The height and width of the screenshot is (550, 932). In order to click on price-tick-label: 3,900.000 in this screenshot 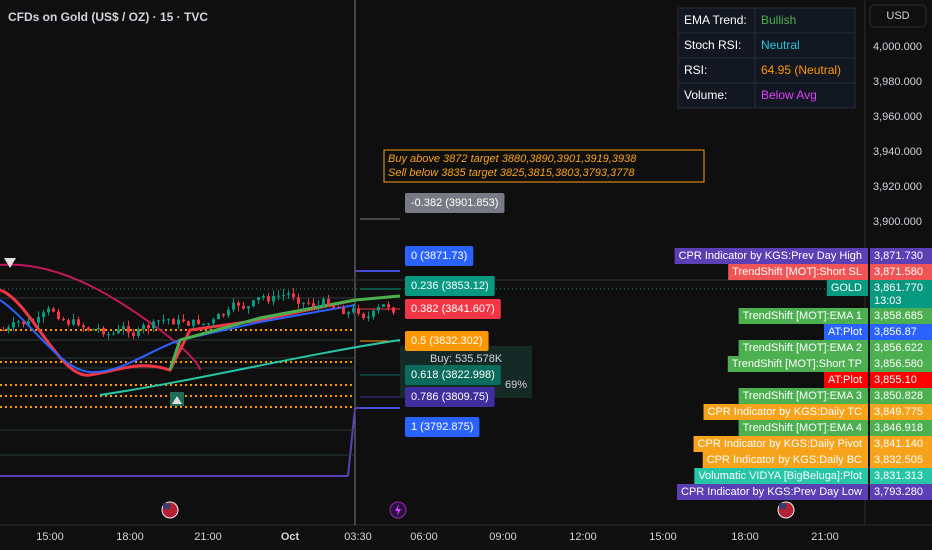, I will do `click(897, 222)`.